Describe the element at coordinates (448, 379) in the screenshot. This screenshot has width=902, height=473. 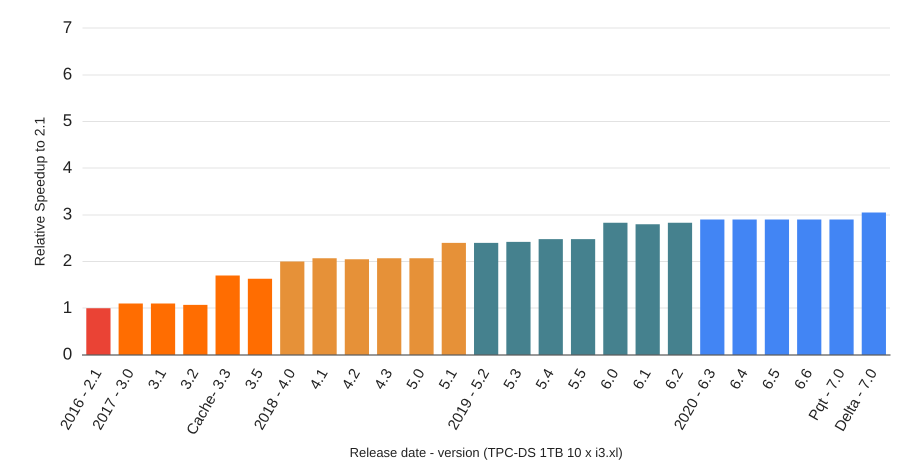
I see `x-tick-label: 5.1` at that location.